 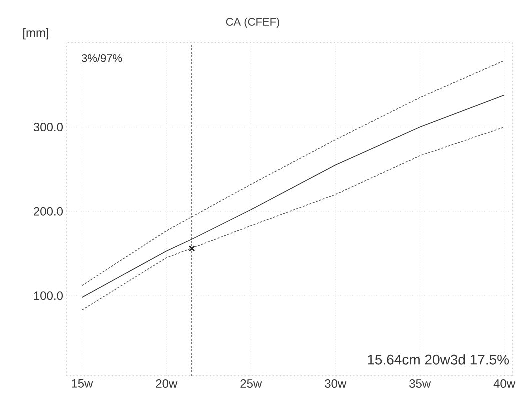 I want to click on y-tick-label: 300.0, so click(x=48, y=127).